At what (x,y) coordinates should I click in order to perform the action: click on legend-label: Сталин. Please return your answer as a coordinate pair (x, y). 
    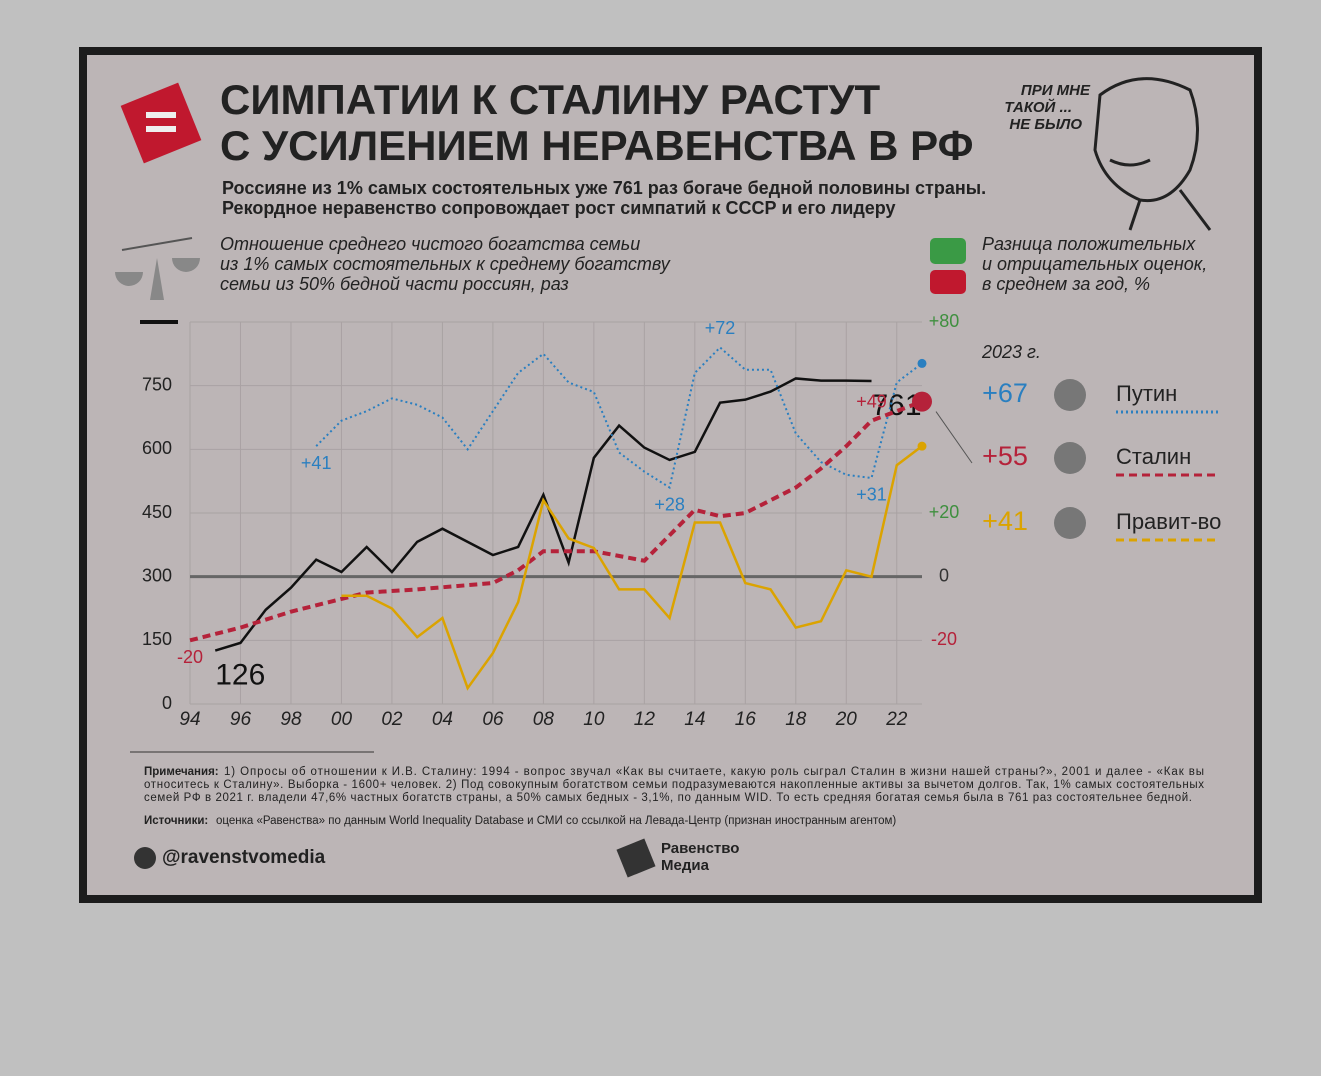
    Looking at the image, I should click on (1153, 456).